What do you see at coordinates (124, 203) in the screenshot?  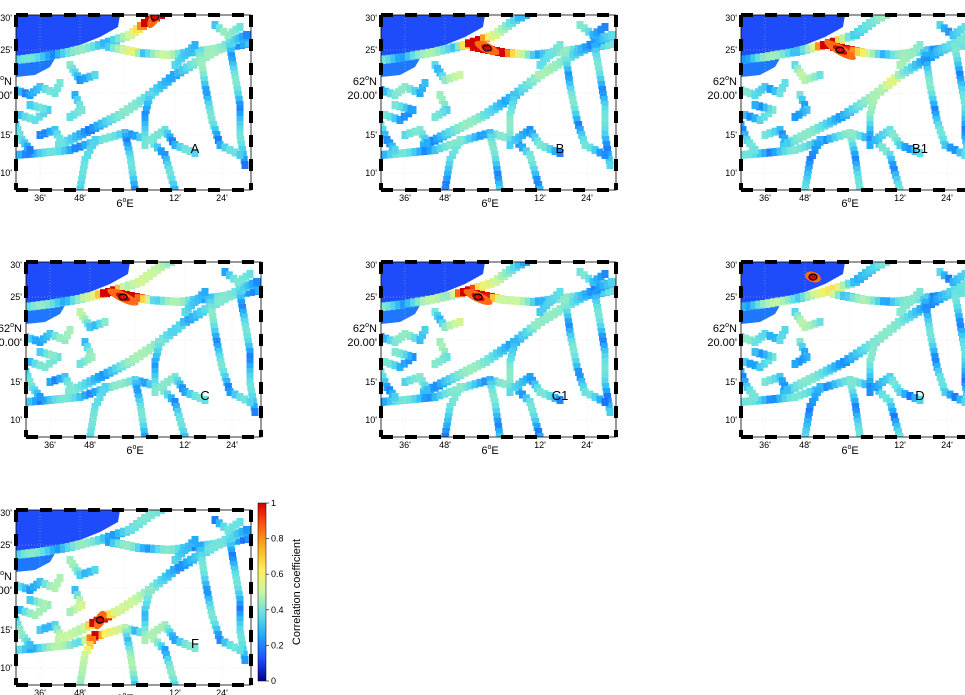 I see `lon-center-label: 6oE` at bounding box center [124, 203].